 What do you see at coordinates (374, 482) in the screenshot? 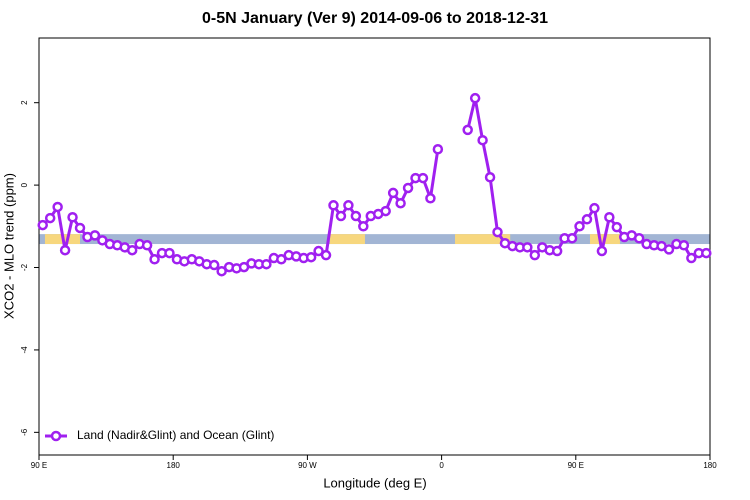
I see `x-axis-label: Longitude (deg E)` at bounding box center [374, 482].